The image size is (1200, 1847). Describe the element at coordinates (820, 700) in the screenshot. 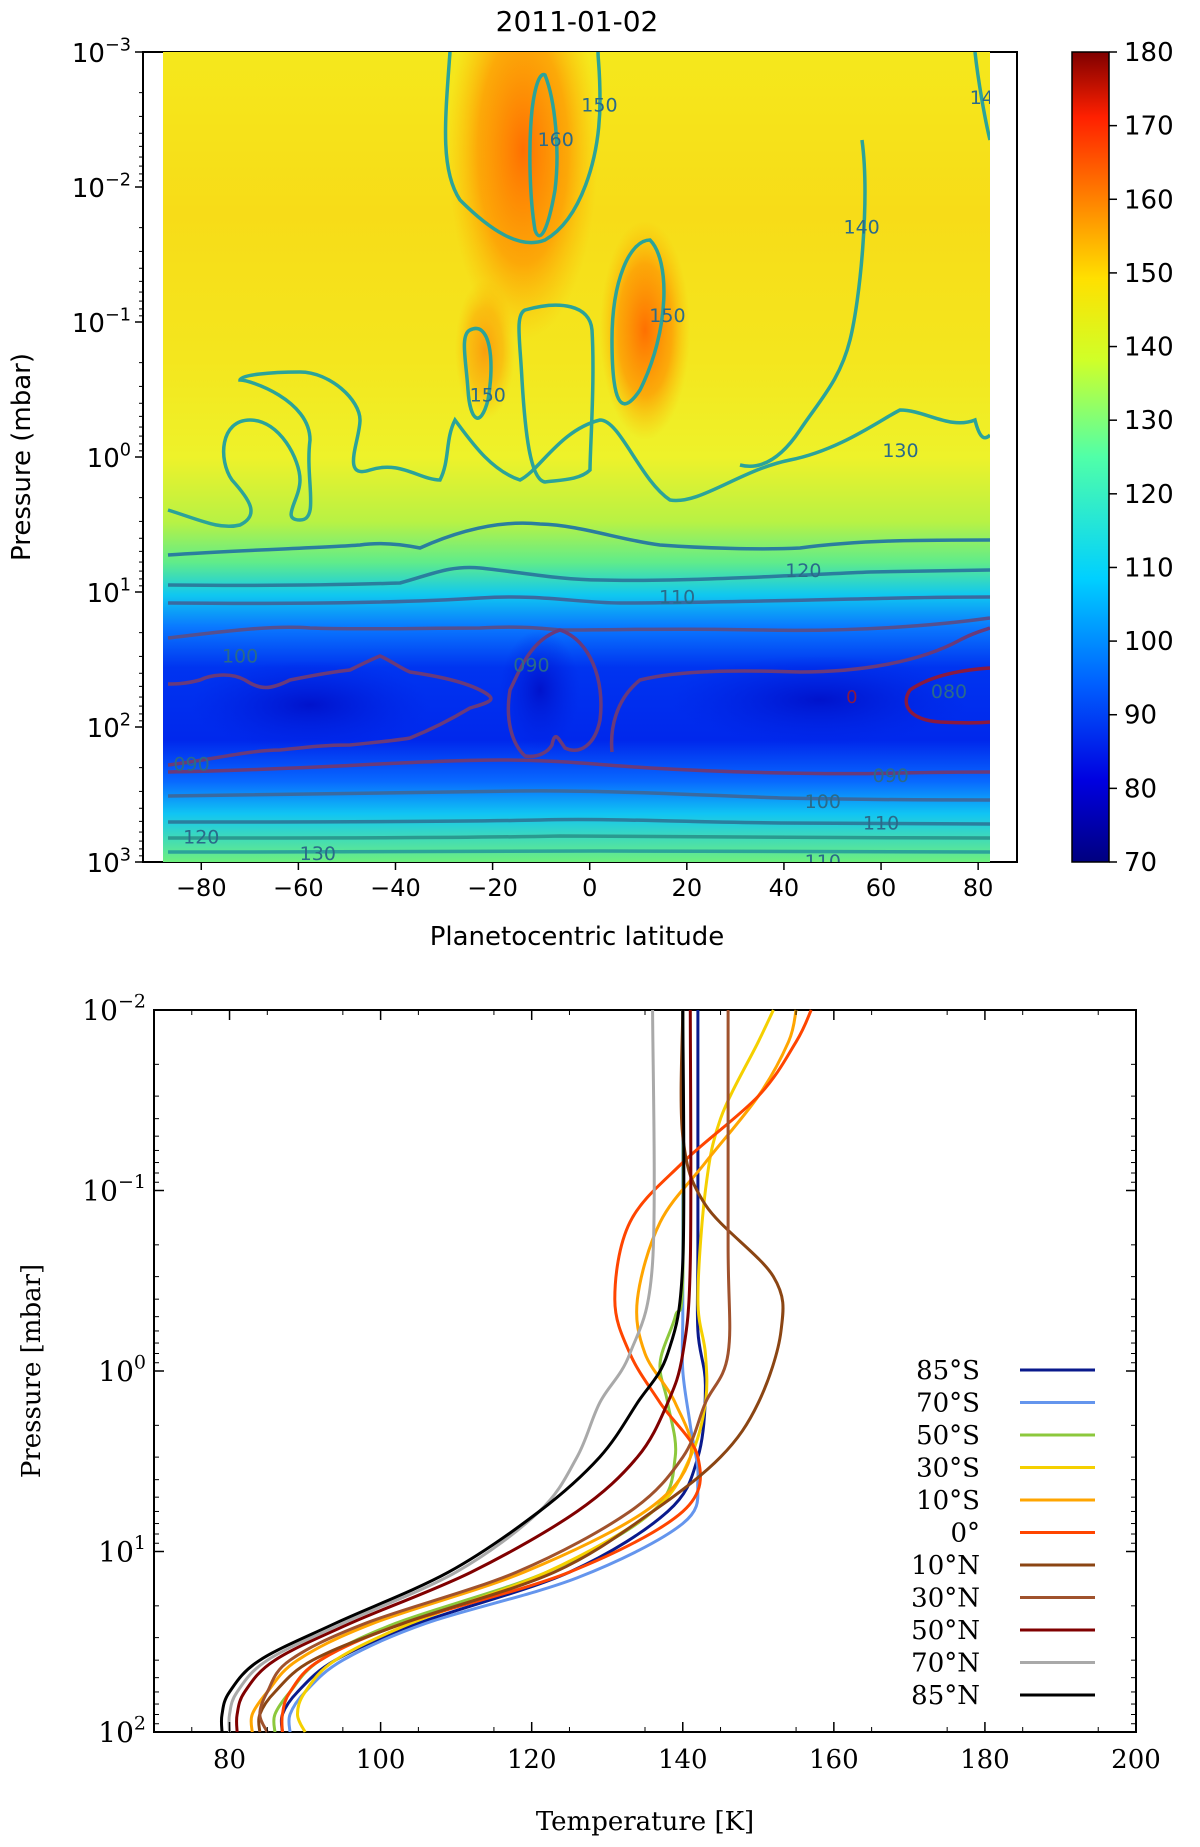

I see `tropopause-cold-core-right` at that location.